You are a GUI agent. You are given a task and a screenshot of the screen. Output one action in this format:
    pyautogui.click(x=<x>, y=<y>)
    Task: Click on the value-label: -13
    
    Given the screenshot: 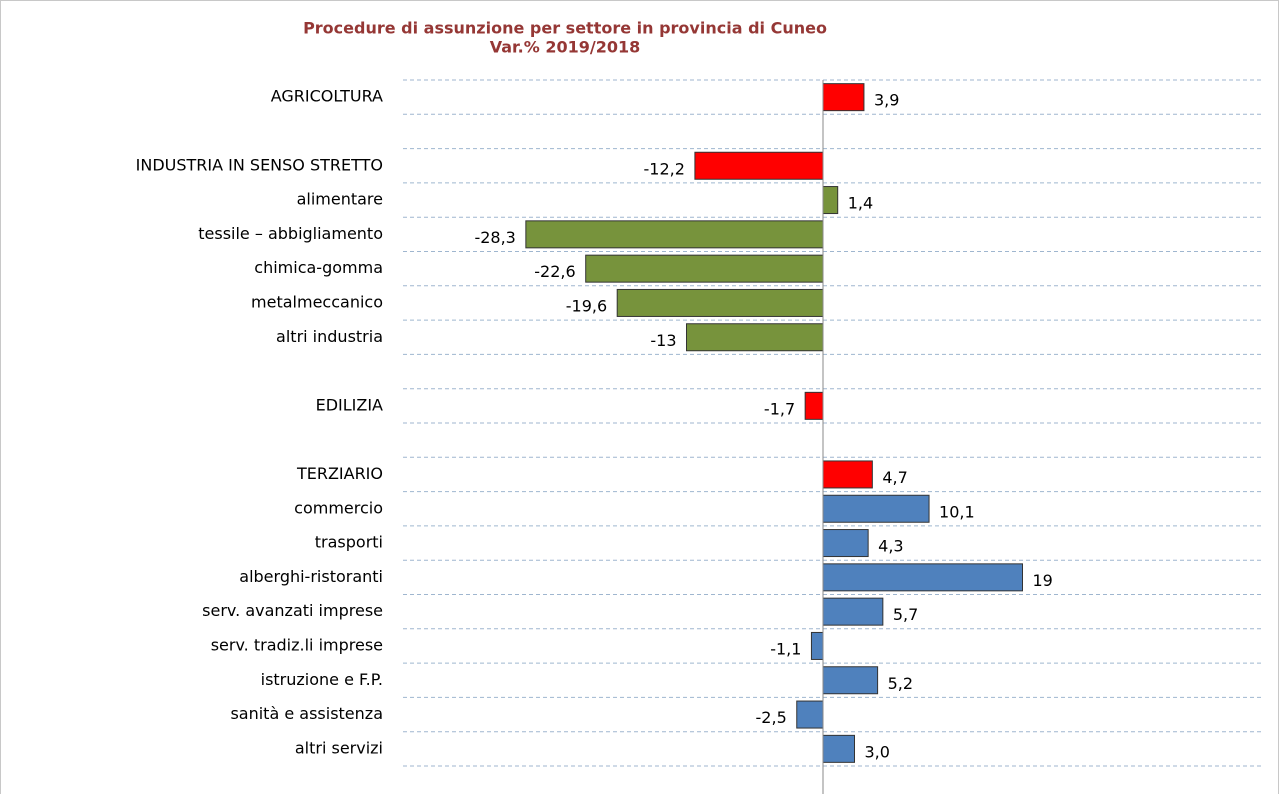 What is the action you would take?
    pyautogui.click(x=663, y=340)
    